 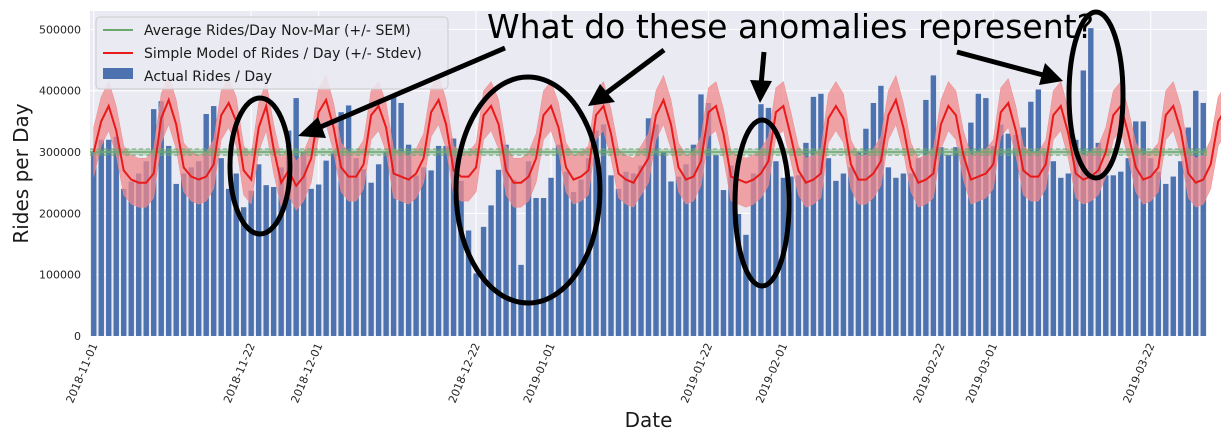 What do you see at coordinates (929, 373) in the screenshot?
I see `x-tick-label: 2019-02-22` at bounding box center [929, 373].